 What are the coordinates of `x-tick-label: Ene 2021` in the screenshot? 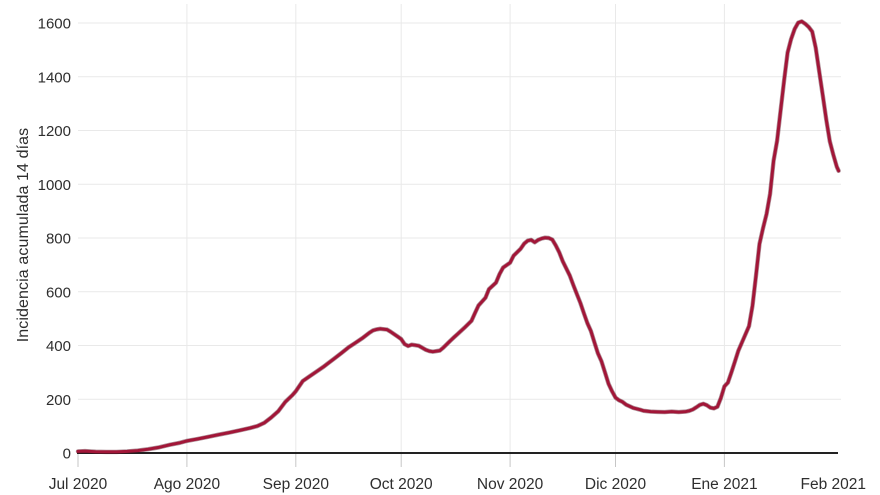 It's located at (724, 484).